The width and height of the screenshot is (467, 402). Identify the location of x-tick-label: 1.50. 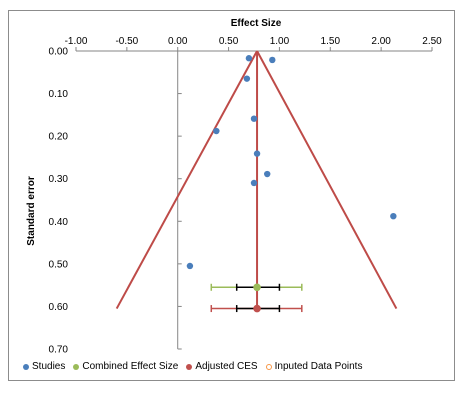
(331, 41).